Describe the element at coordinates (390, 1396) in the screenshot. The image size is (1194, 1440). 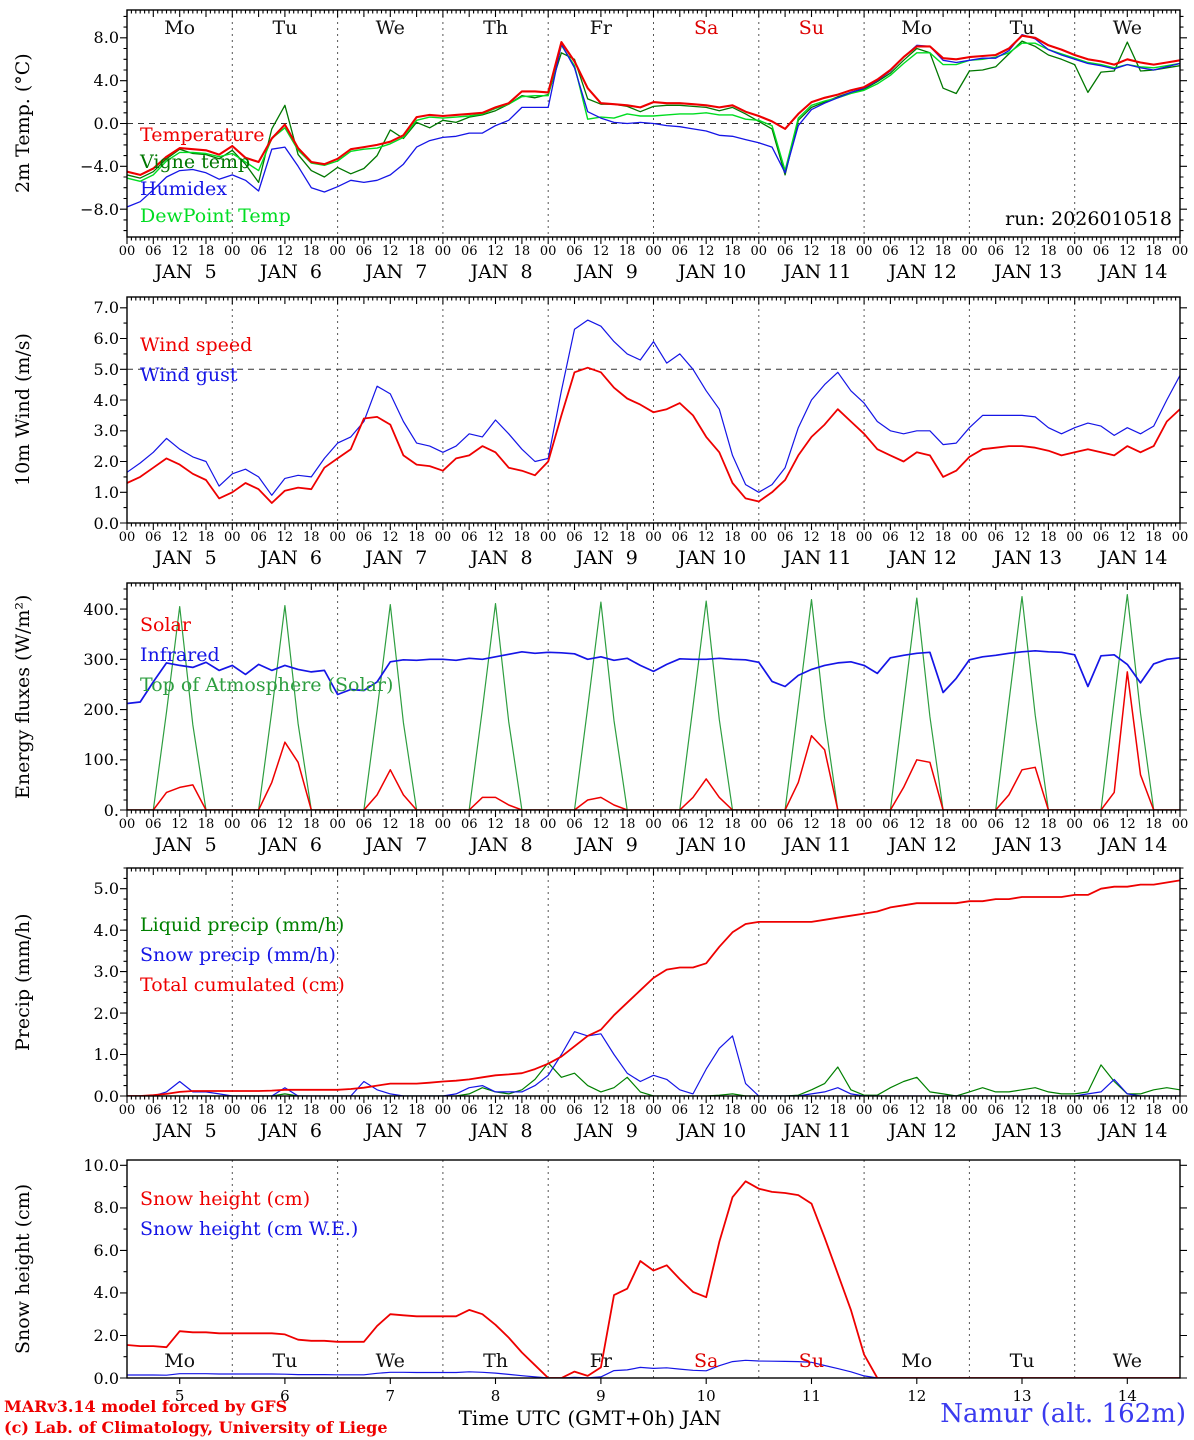
I see `day-number-label: 7` at that location.